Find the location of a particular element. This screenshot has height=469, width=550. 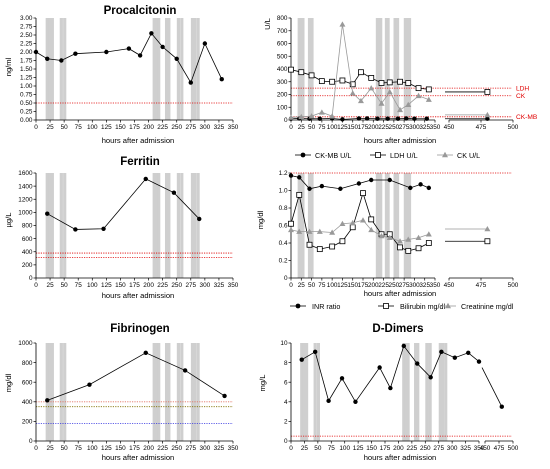

x-tick-label: 450 is located at coordinates (449, 285).